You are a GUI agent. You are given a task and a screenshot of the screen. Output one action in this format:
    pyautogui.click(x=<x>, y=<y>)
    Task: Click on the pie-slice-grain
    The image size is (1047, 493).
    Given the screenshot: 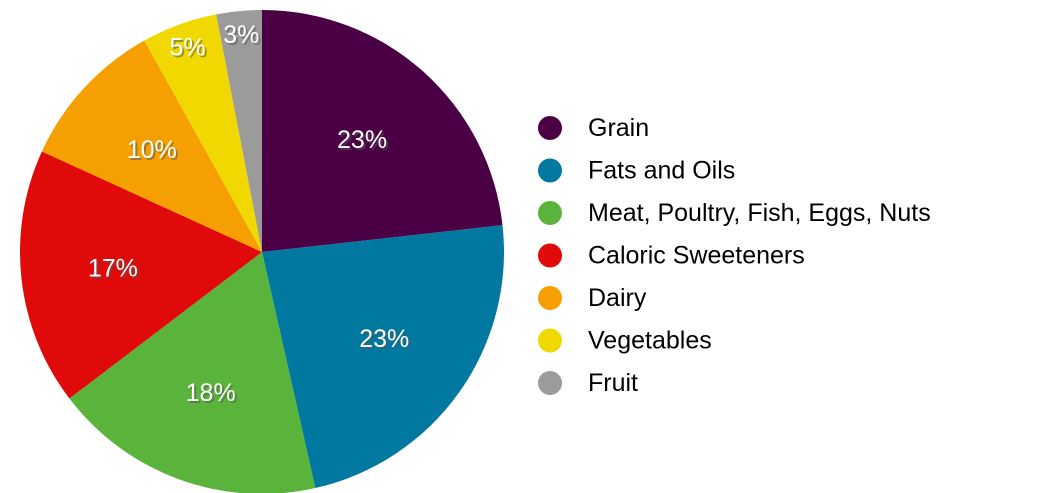 What is the action you would take?
    pyautogui.click(x=382, y=131)
    